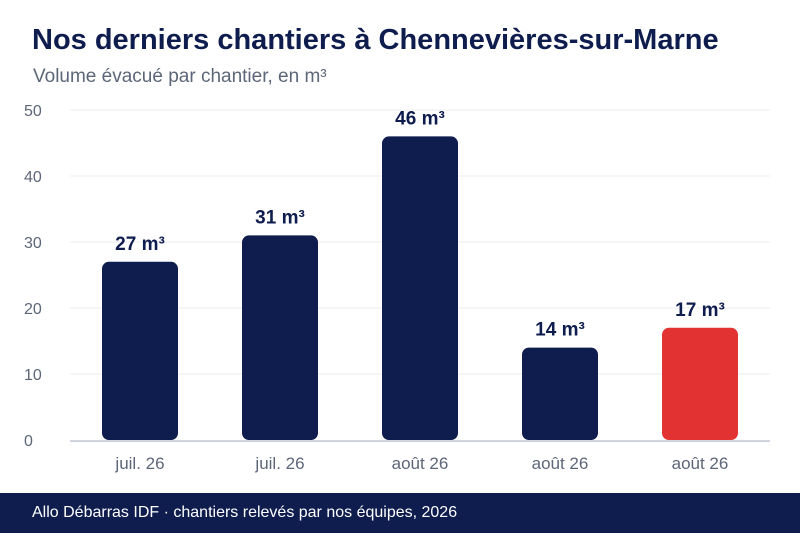 Image resolution: width=800 pixels, height=533 pixels. What do you see at coordinates (33, 177) in the screenshot?
I see `y-tick-label: 40` at bounding box center [33, 177].